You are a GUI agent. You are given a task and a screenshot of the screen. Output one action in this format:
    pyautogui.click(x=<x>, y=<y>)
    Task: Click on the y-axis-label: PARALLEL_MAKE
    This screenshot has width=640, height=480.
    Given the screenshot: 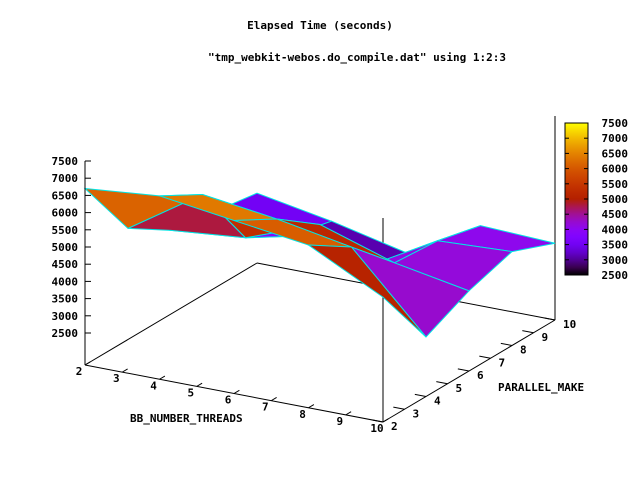 What is the action you would take?
    pyautogui.click(x=541, y=387)
    